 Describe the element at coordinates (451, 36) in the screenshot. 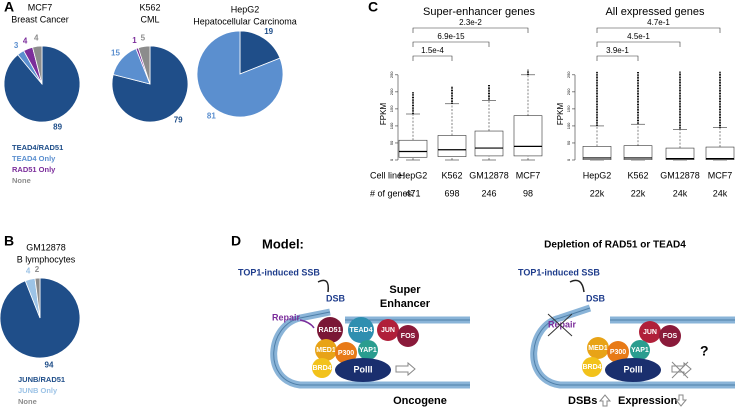

I see `p-value: 6.9e-15` at that location.